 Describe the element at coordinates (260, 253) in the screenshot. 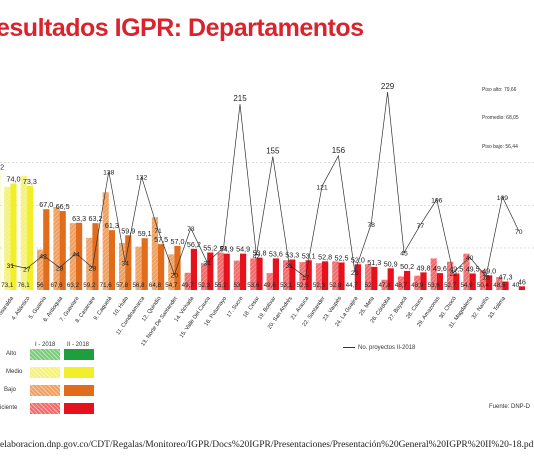

I see `bar-label-2018-2: 53,8` at that location.